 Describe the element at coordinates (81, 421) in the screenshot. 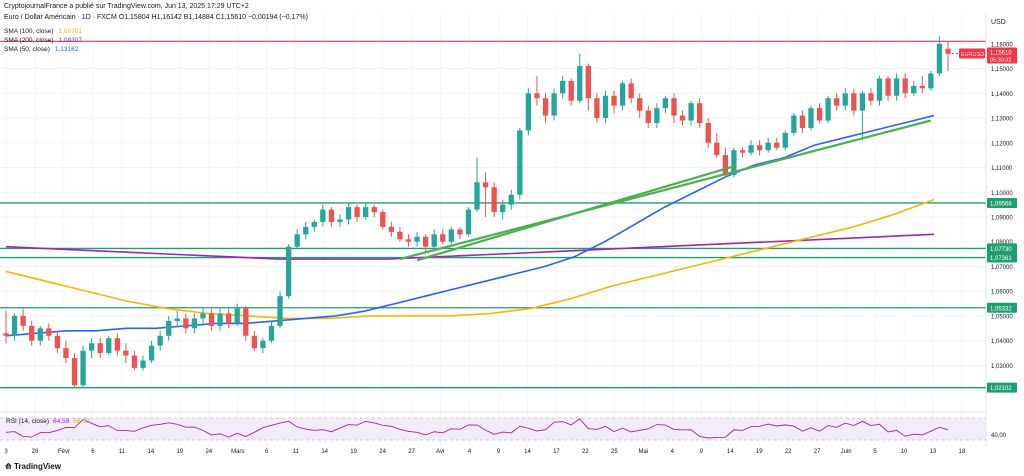

I see `rsi-ma-value: 56,50` at that location.